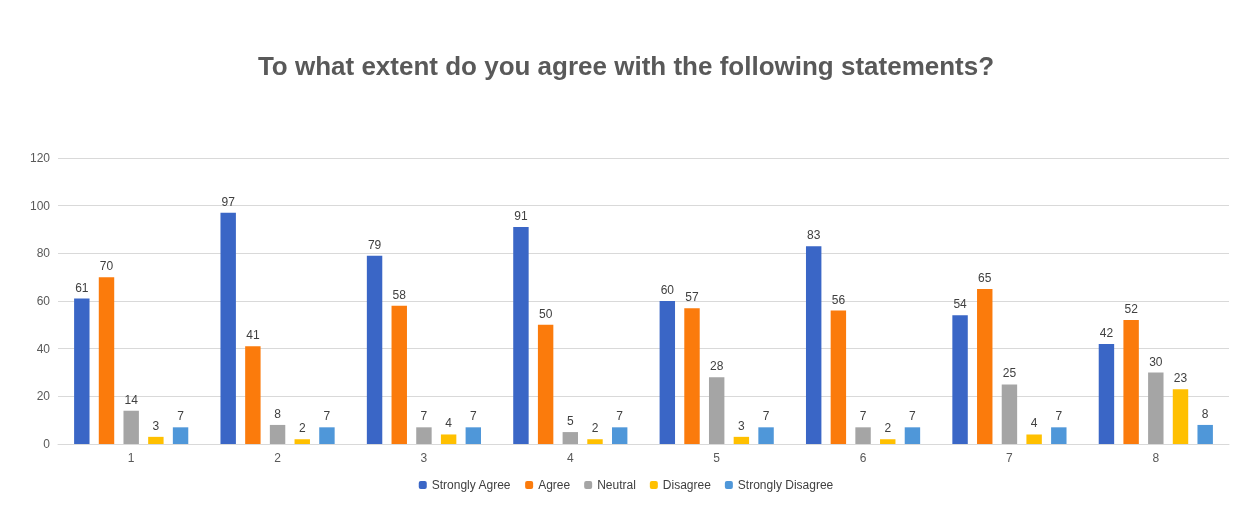 The height and width of the screenshot is (512, 1252). Describe the element at coordinates (82, 287) in the screenshot. I see `data-label: 61` at that location.